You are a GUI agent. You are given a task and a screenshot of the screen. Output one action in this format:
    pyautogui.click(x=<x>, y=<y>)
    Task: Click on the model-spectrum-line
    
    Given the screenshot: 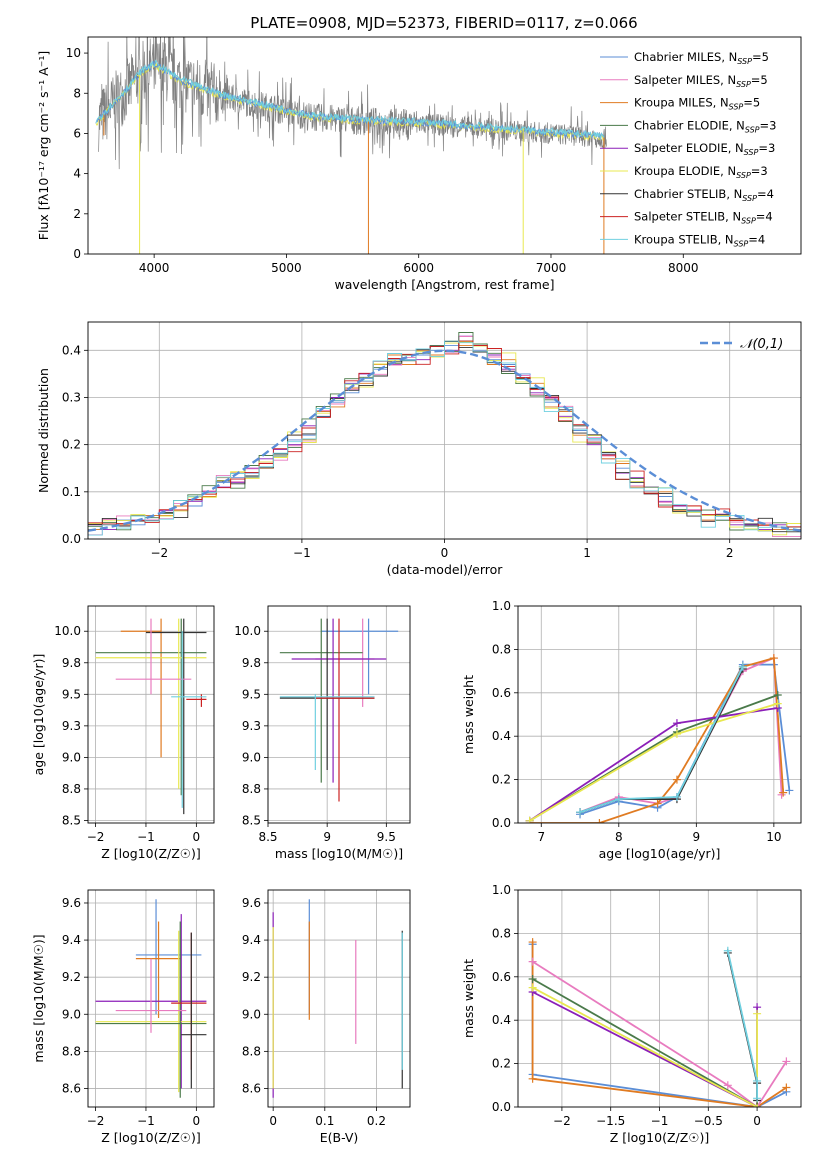 What is the action you would take?
    pyautogui.click(x=350, y=100)
    